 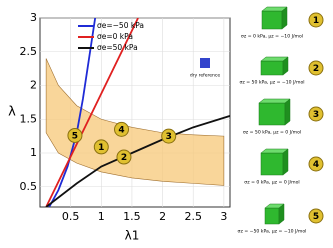 What do you see at coordinates (33, 17) in the screenshot?
I see `y-tick-label: 3` at bounding box center [33, 17].